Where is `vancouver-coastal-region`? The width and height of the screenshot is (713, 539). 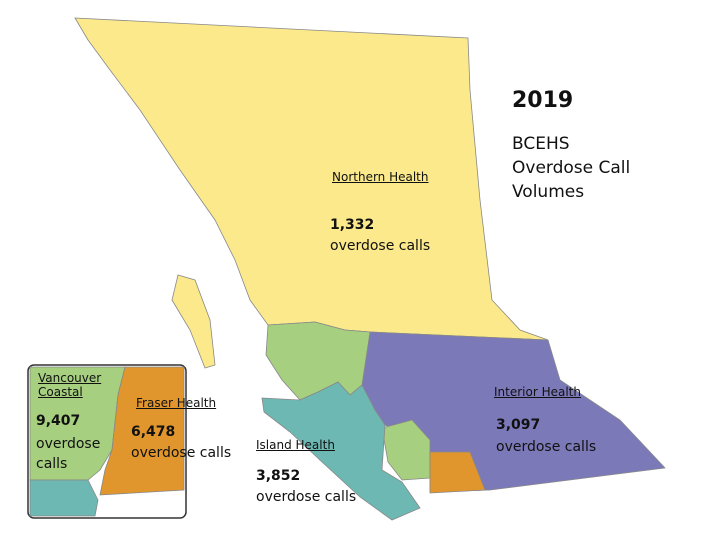
vancouver-coastal-region is located at coordinates (318, 361).